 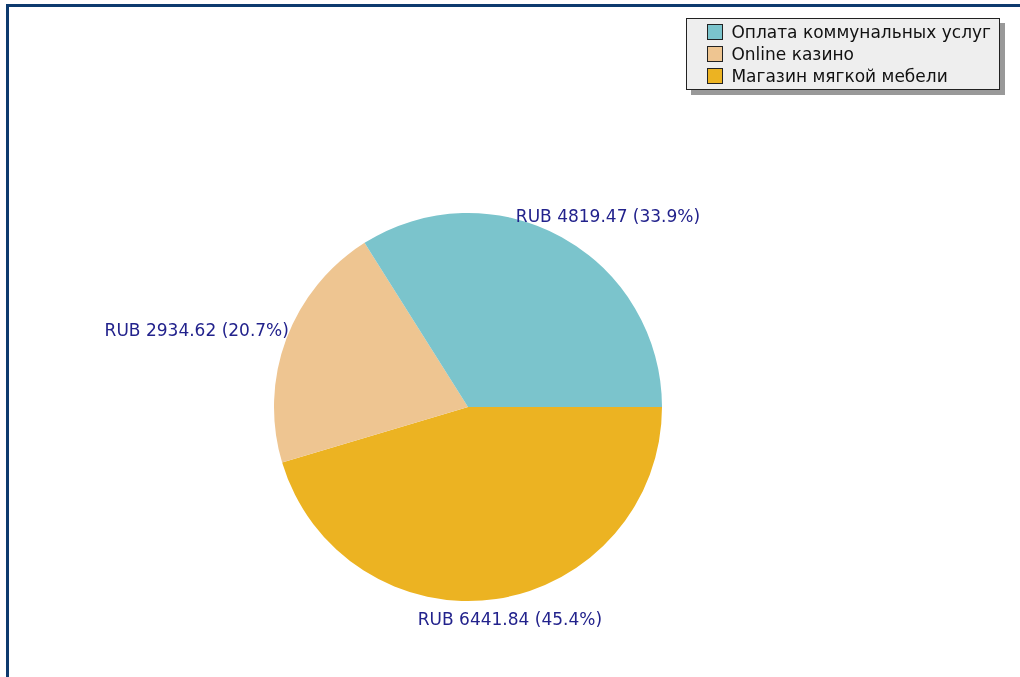 What do you see at coordinates (608, 216) in the screenshot?
I see `data-label: RUB 4819.47 (33.9%)` at bounding box center [608, 216].